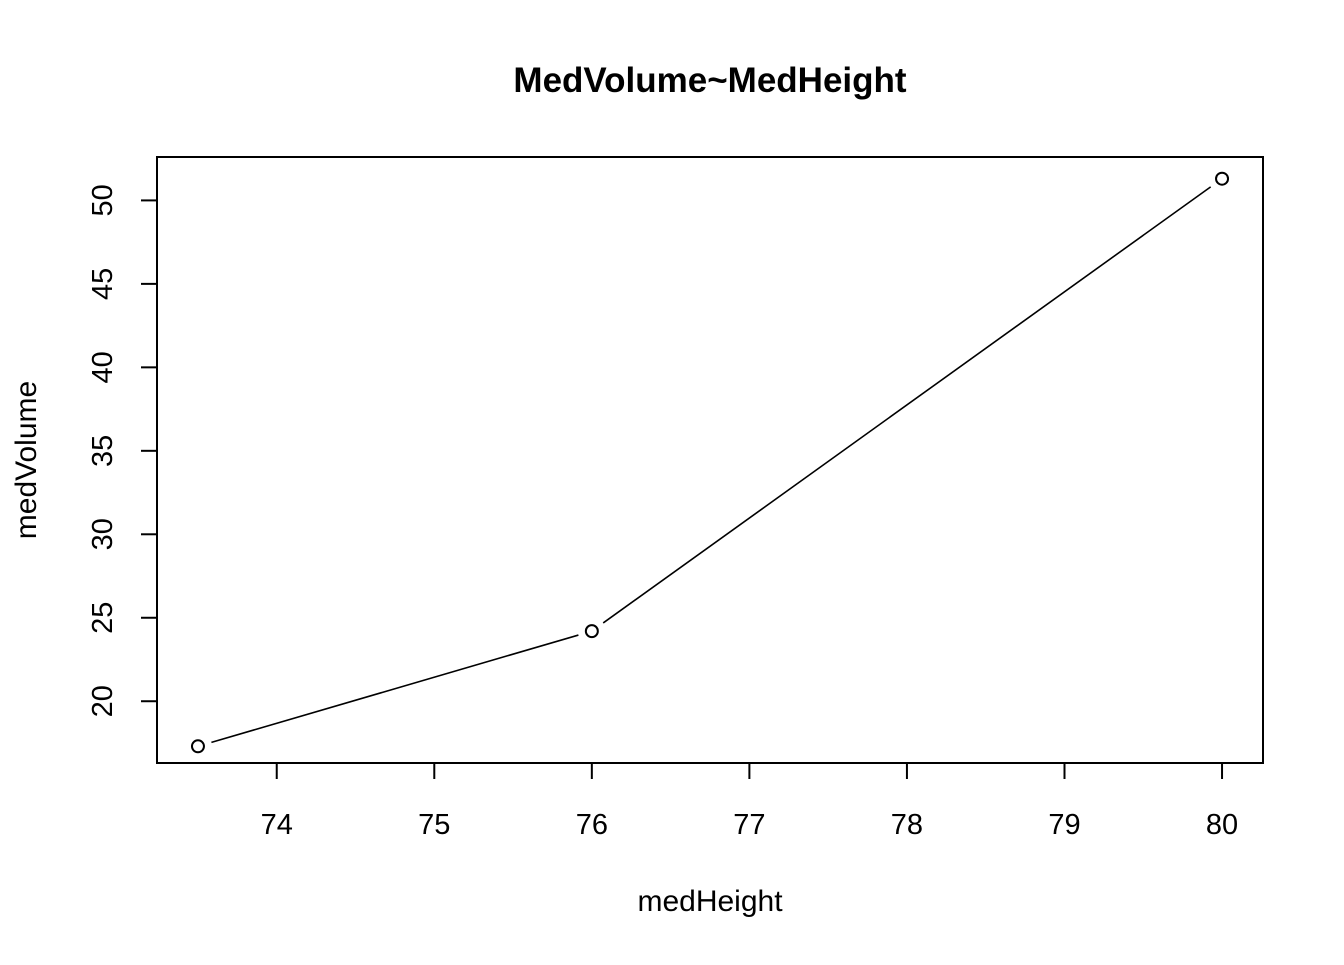 This screenshot has width=1344, height=965. What do you see at coordinates (1064, 825) in the screenshot?
I see `x-tick-label: 79` at bounding box center [1064, 825].